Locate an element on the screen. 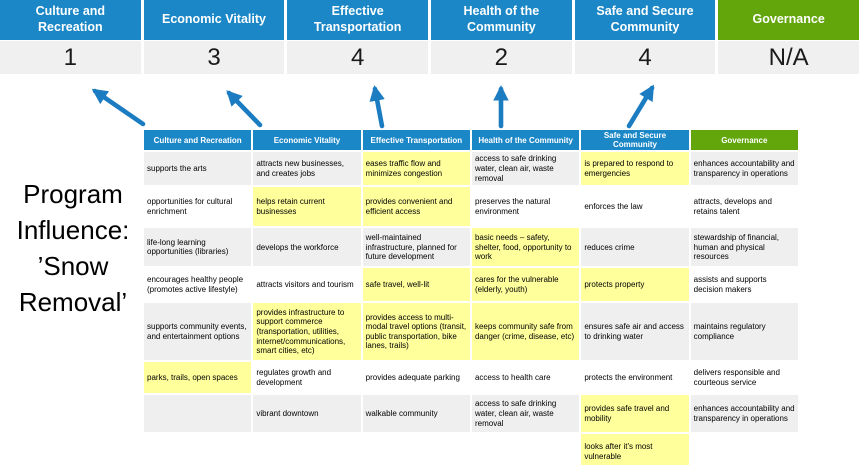  matrix-header-economic-vitality: Economic Vitality is located at coordinates (307, 140).